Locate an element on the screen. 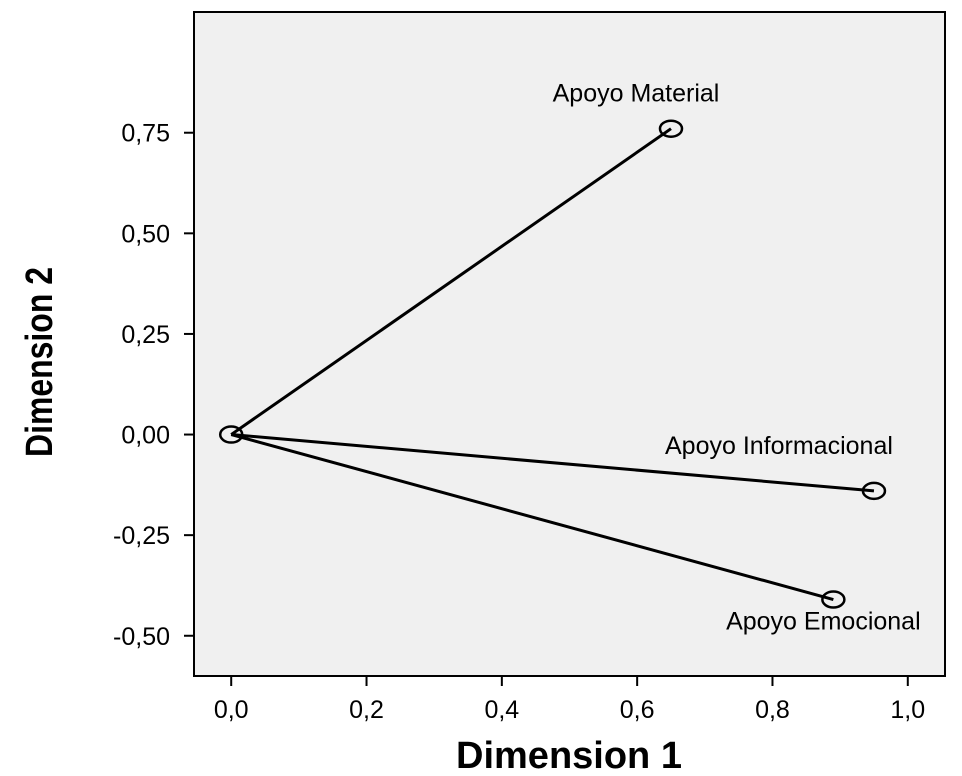 Image resolution: width=962 pixels, height=776 pixels. y-tick-label: 0,25 is located at coordinates (145, 335).